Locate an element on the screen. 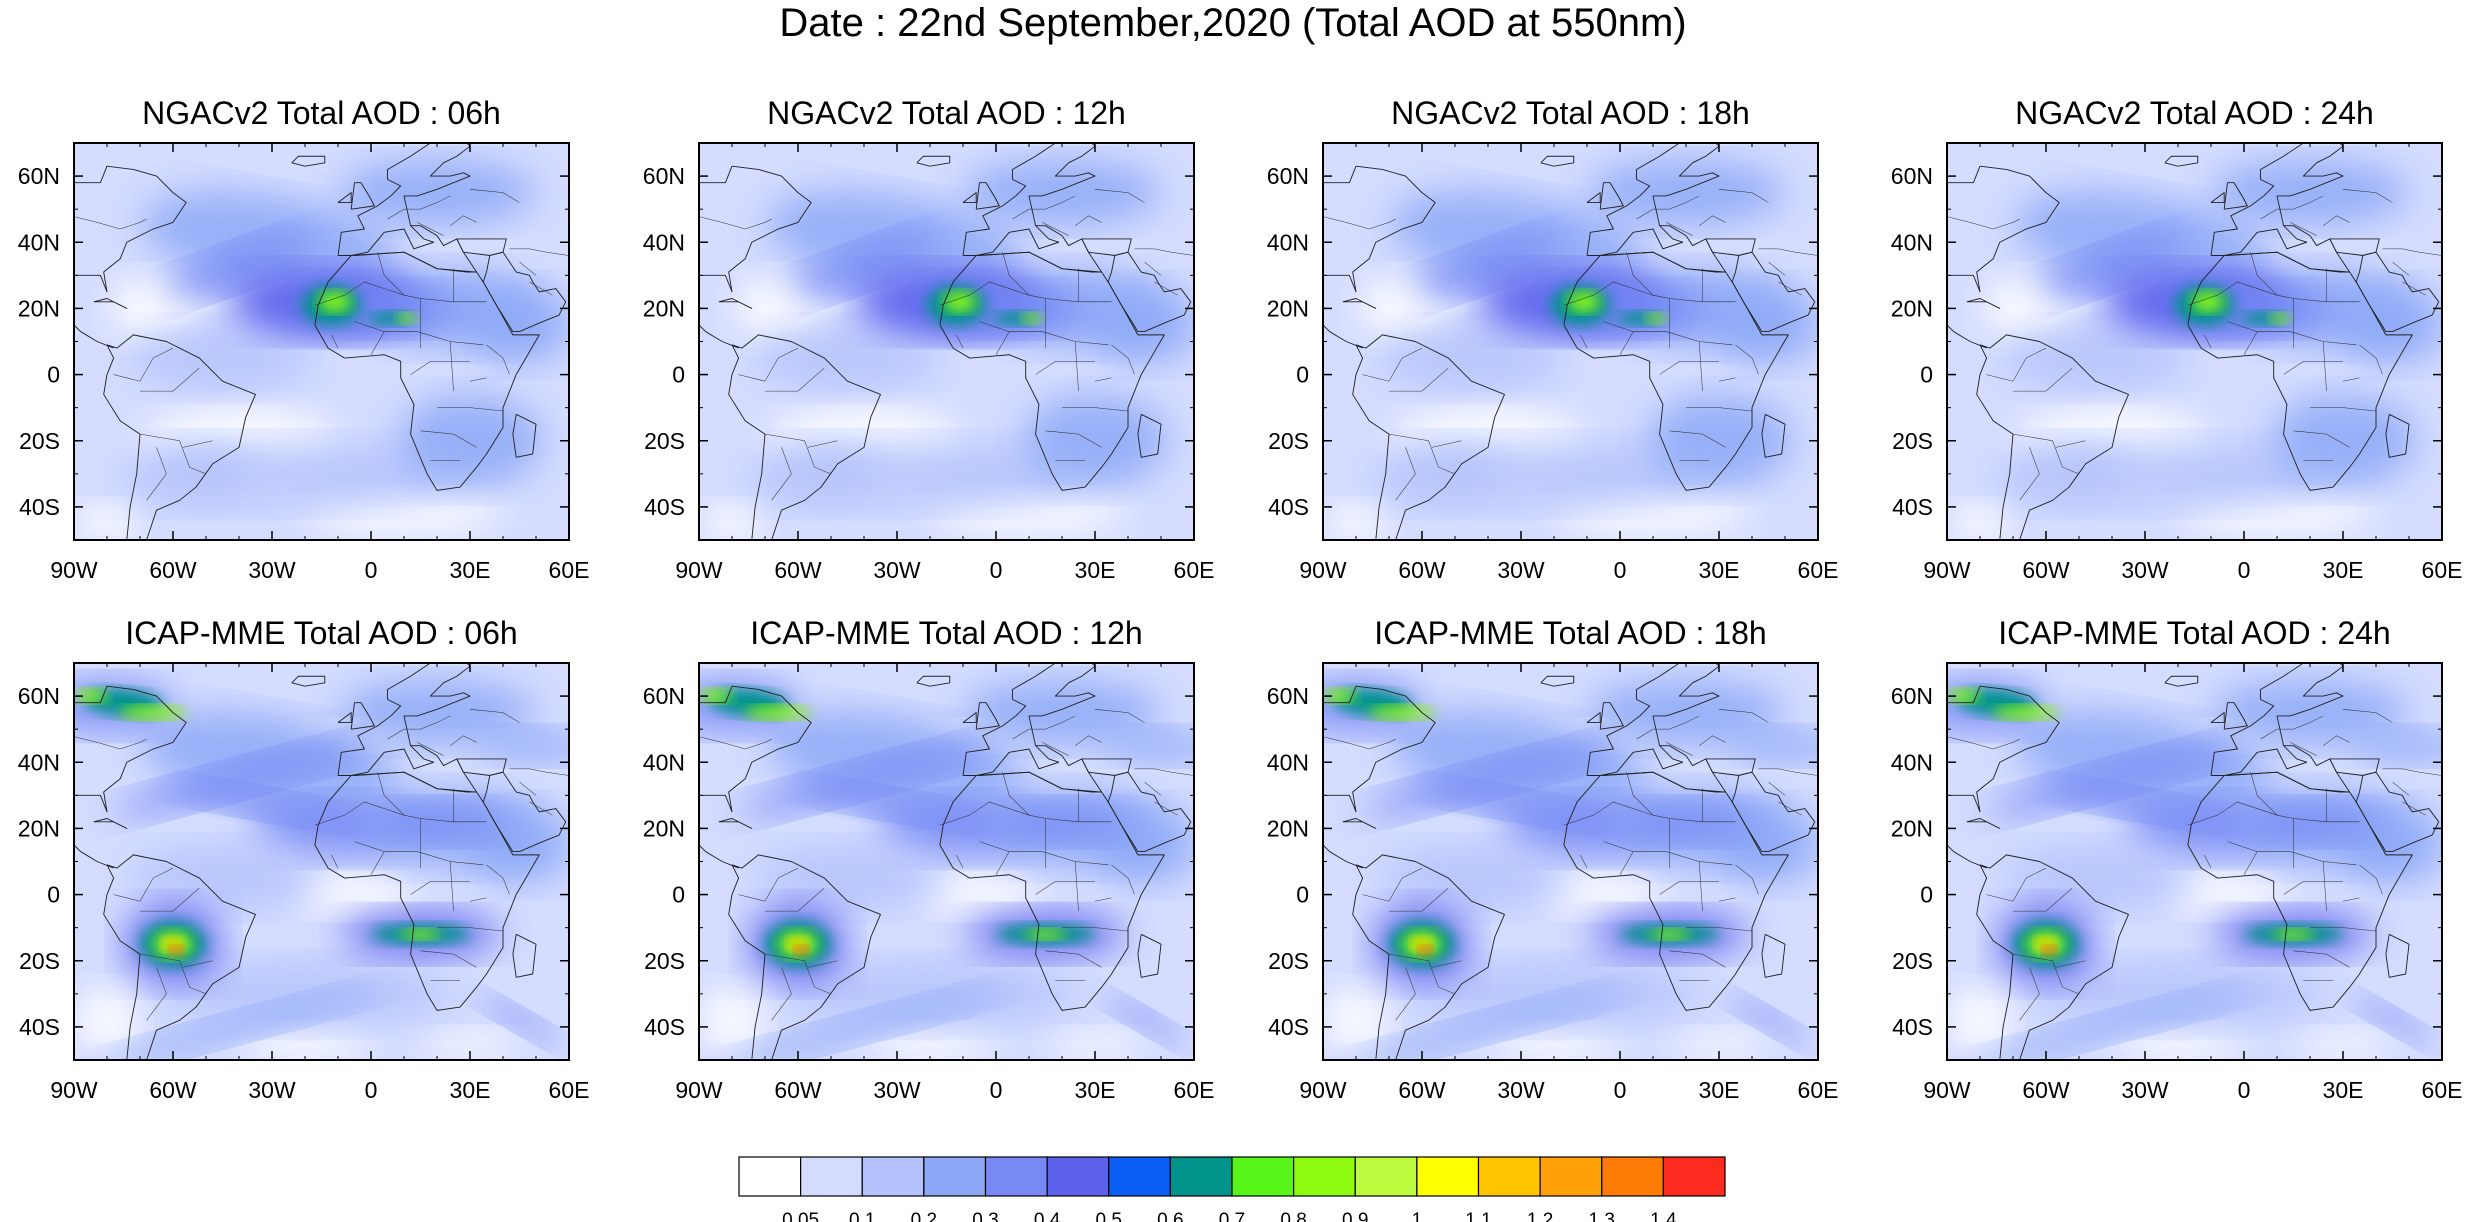  colorbar-label: 0.05 is located at coordinates (800, 1216).